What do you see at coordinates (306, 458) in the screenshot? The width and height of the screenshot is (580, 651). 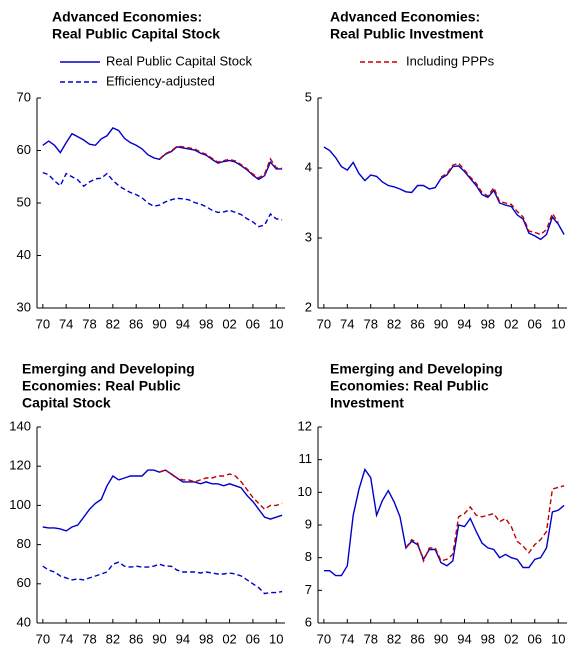 I see `y-tick-label: 11` at bounding box center [306, 458].